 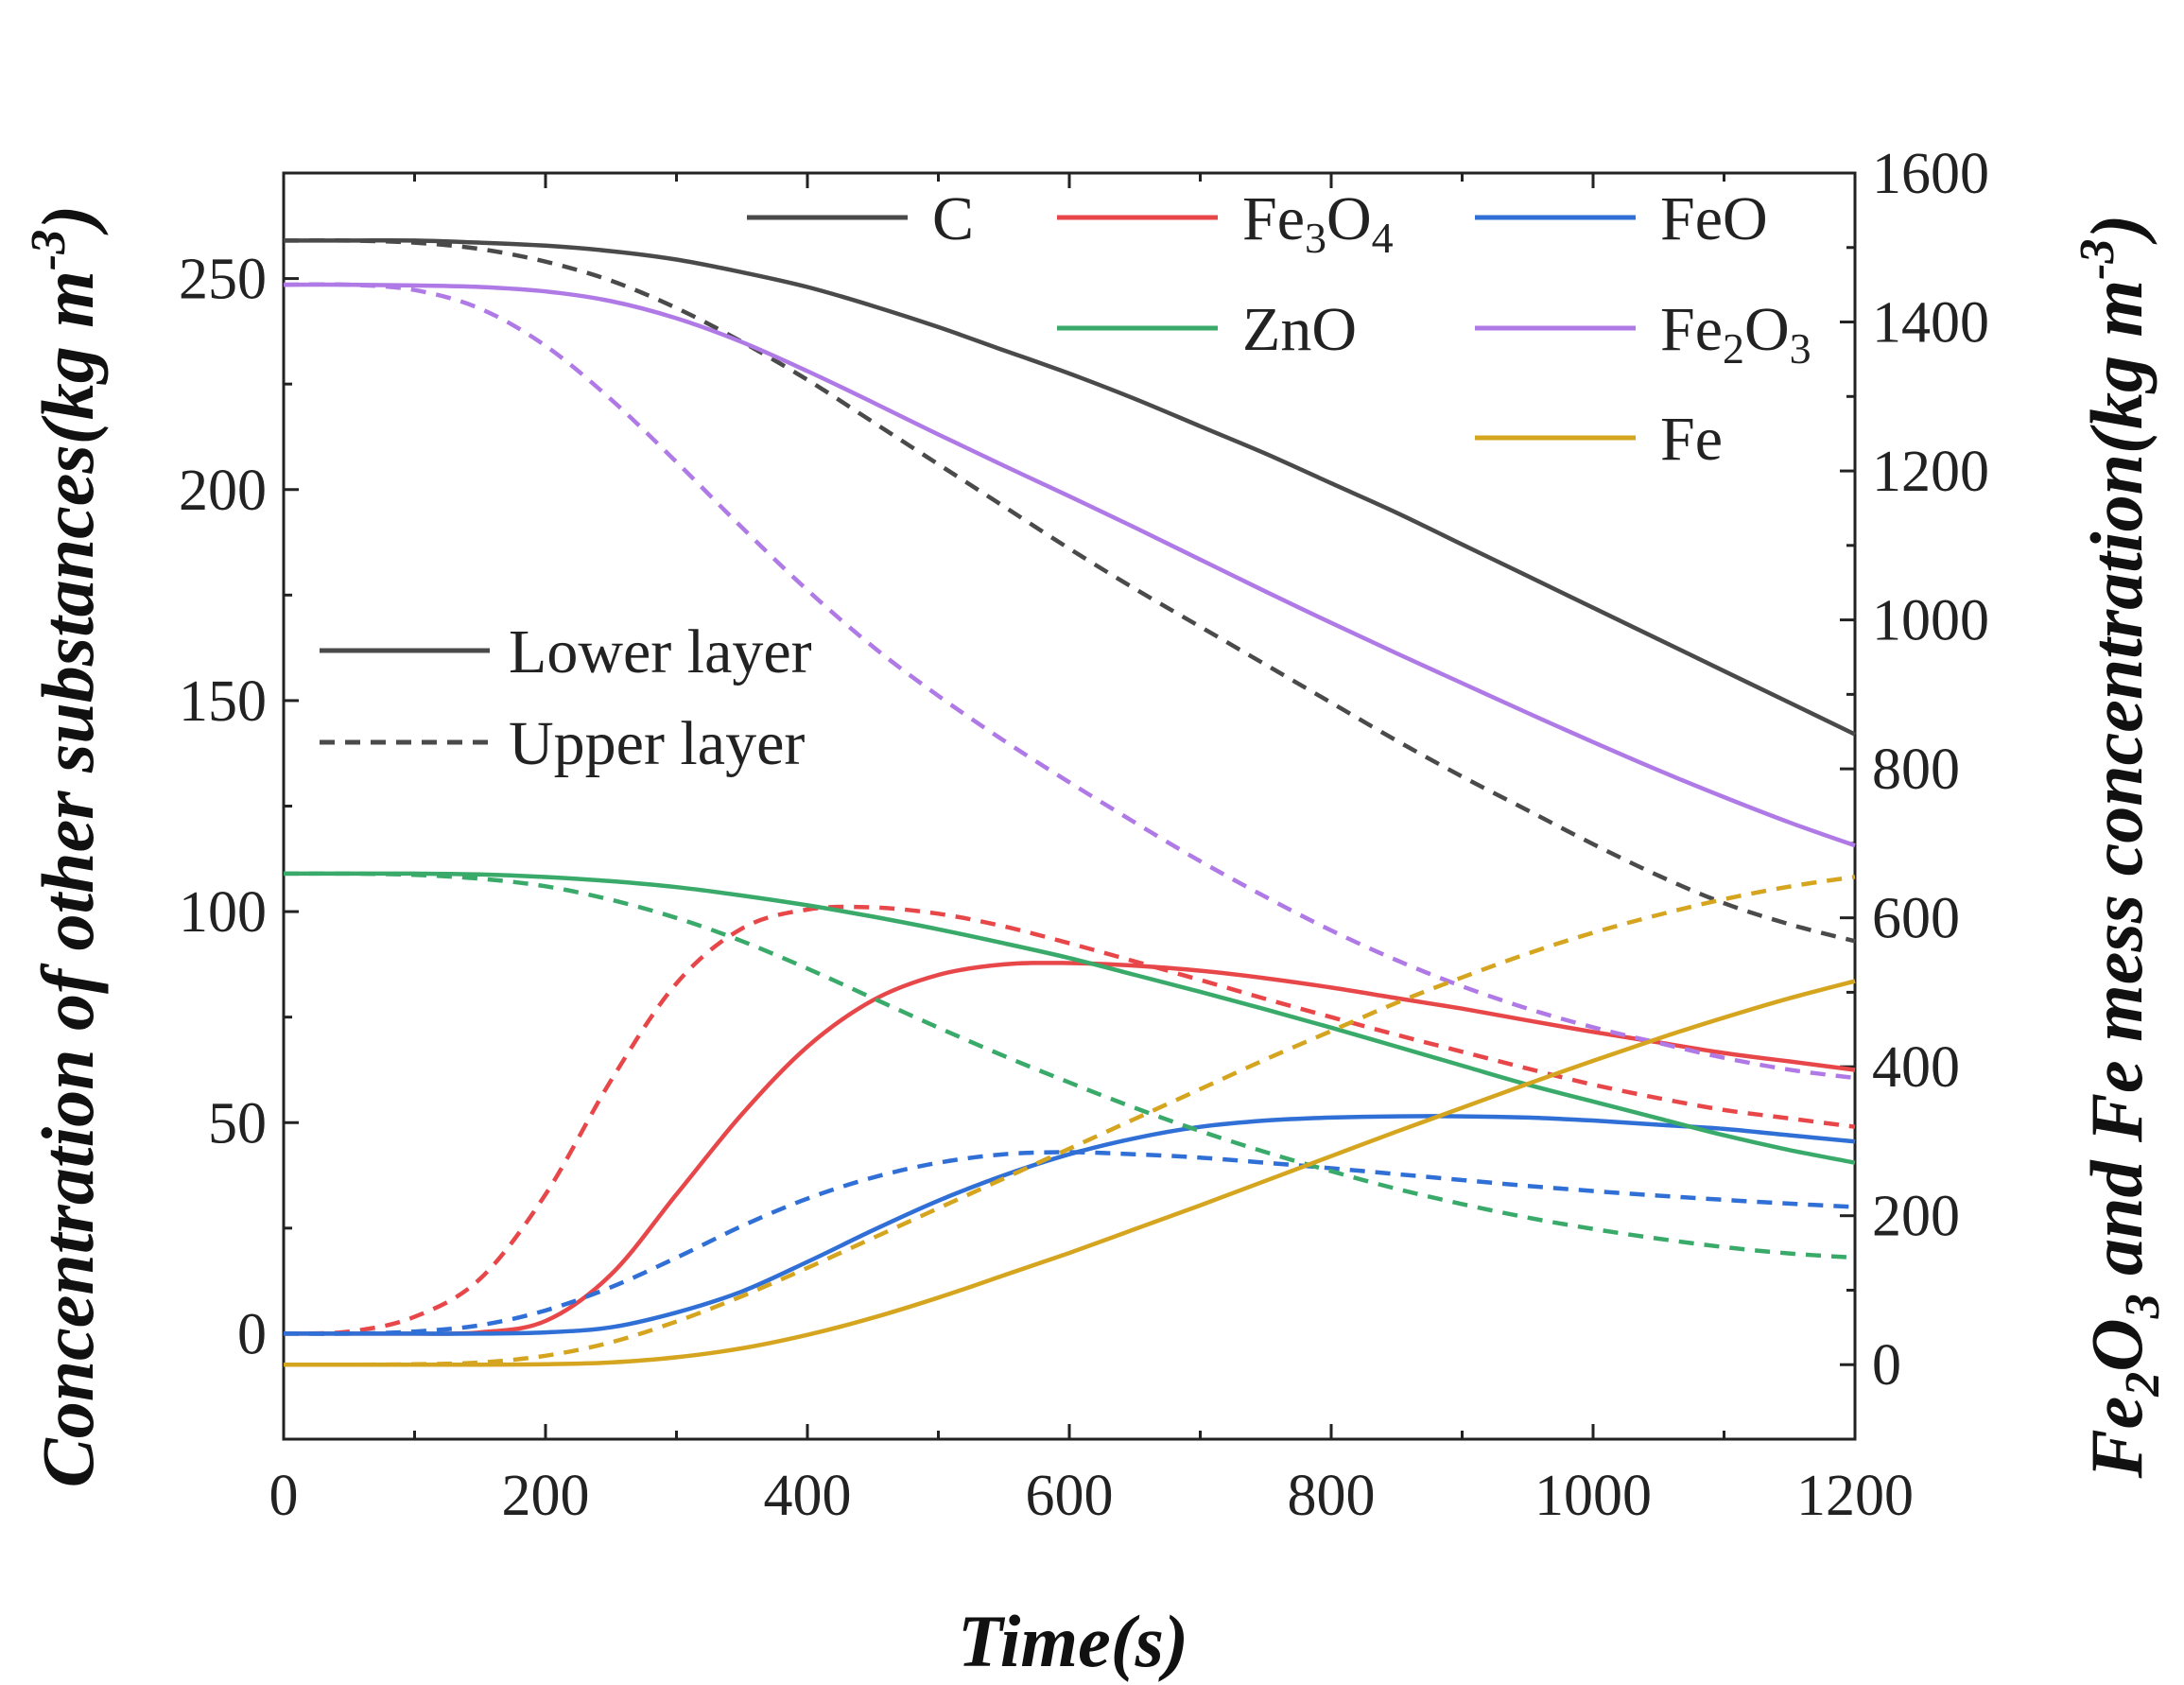 I want to click on left-y-tick-label: 200, so click(x=223, y=491).